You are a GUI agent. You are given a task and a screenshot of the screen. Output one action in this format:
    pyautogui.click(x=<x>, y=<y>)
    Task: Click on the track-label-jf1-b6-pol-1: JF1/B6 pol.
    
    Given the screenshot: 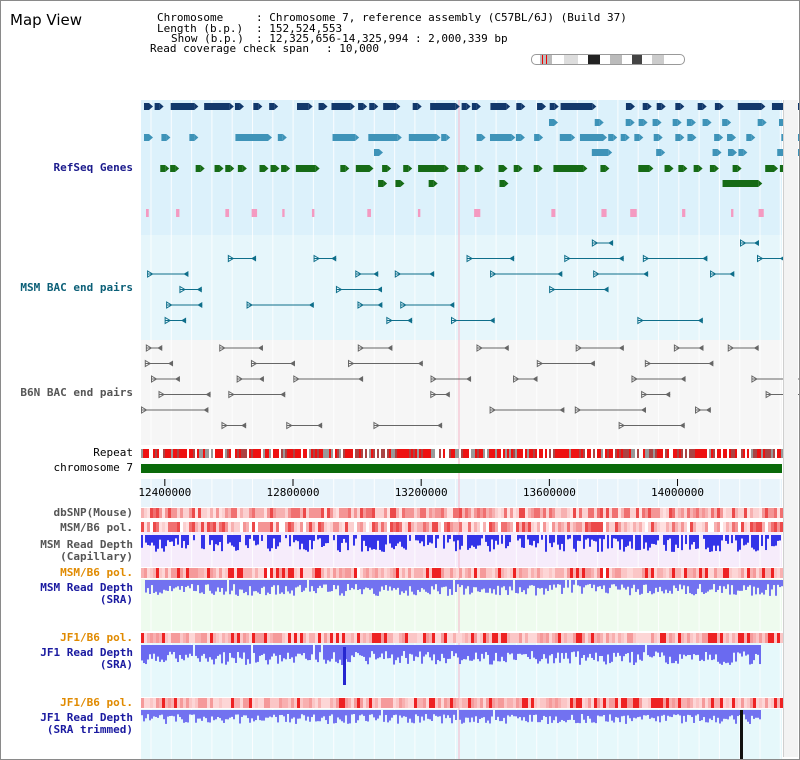 What is the action you would take?
    pyautogui.click(x=96, y=637)
    